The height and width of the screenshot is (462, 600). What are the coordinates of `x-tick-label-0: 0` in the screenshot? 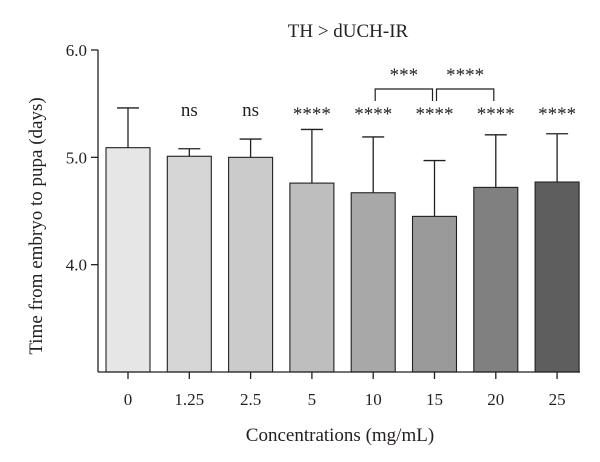 It's located at (128, 399).